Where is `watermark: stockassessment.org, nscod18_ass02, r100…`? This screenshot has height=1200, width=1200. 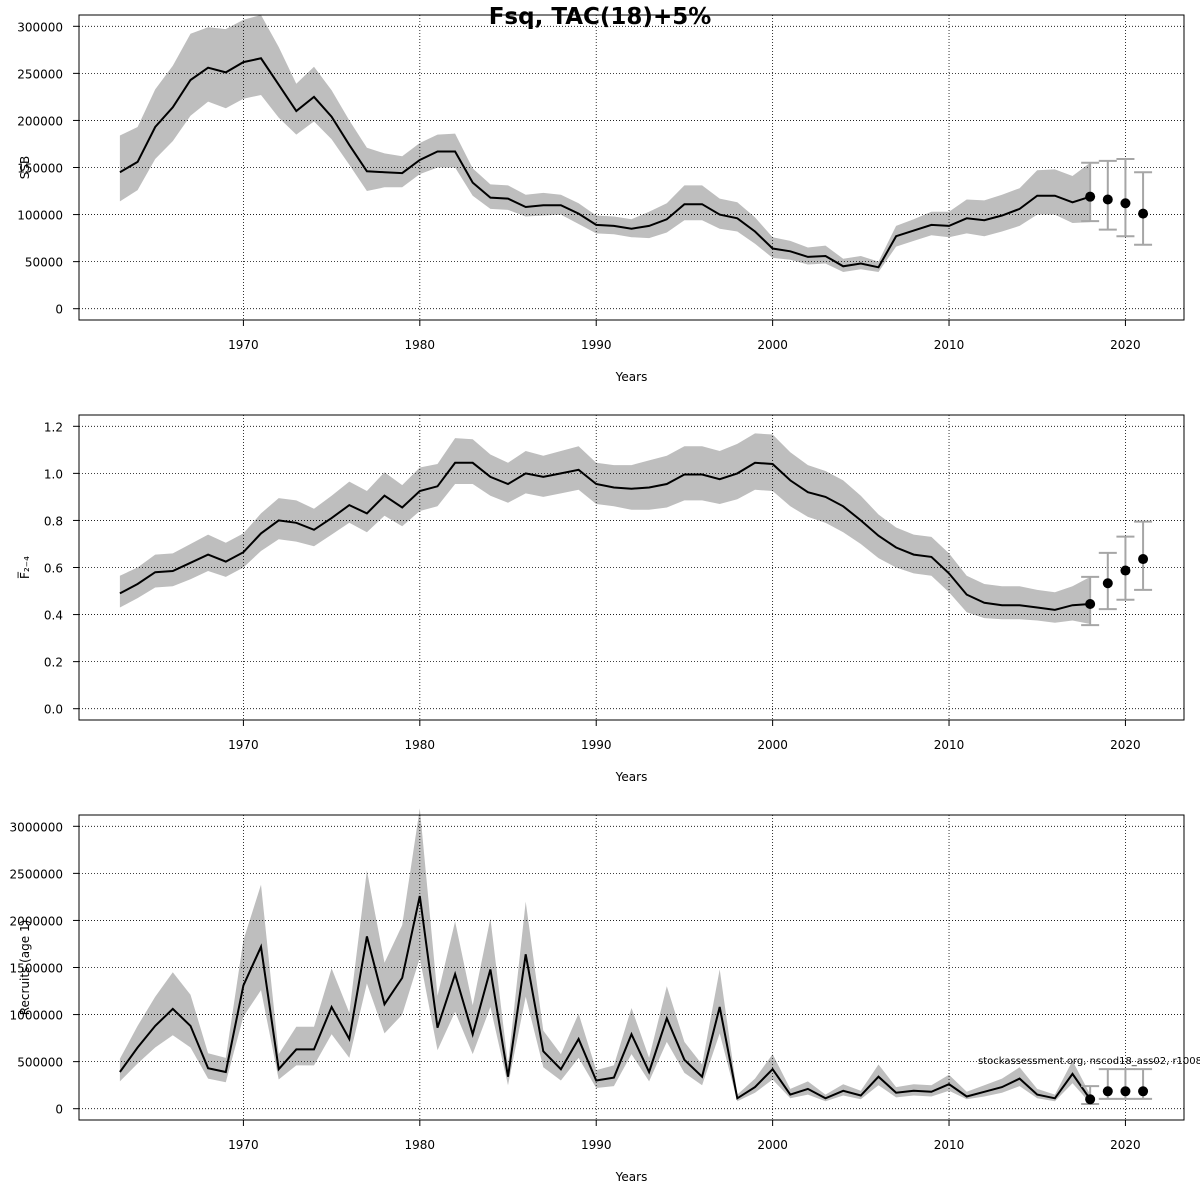 watermark: stockassessment.org, nscod18_ass02, r100… is located at coordinates (1089, 1061).